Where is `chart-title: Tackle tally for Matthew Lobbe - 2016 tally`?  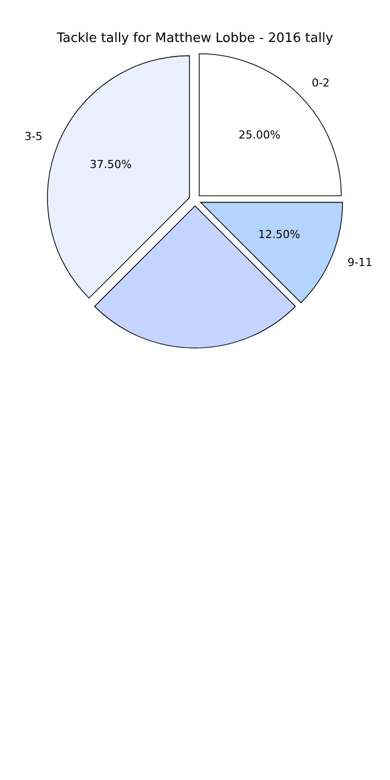 chart-title: Tackle tally for Matthew Lobbe - 2016 tally is located at coordinates (195, 38).